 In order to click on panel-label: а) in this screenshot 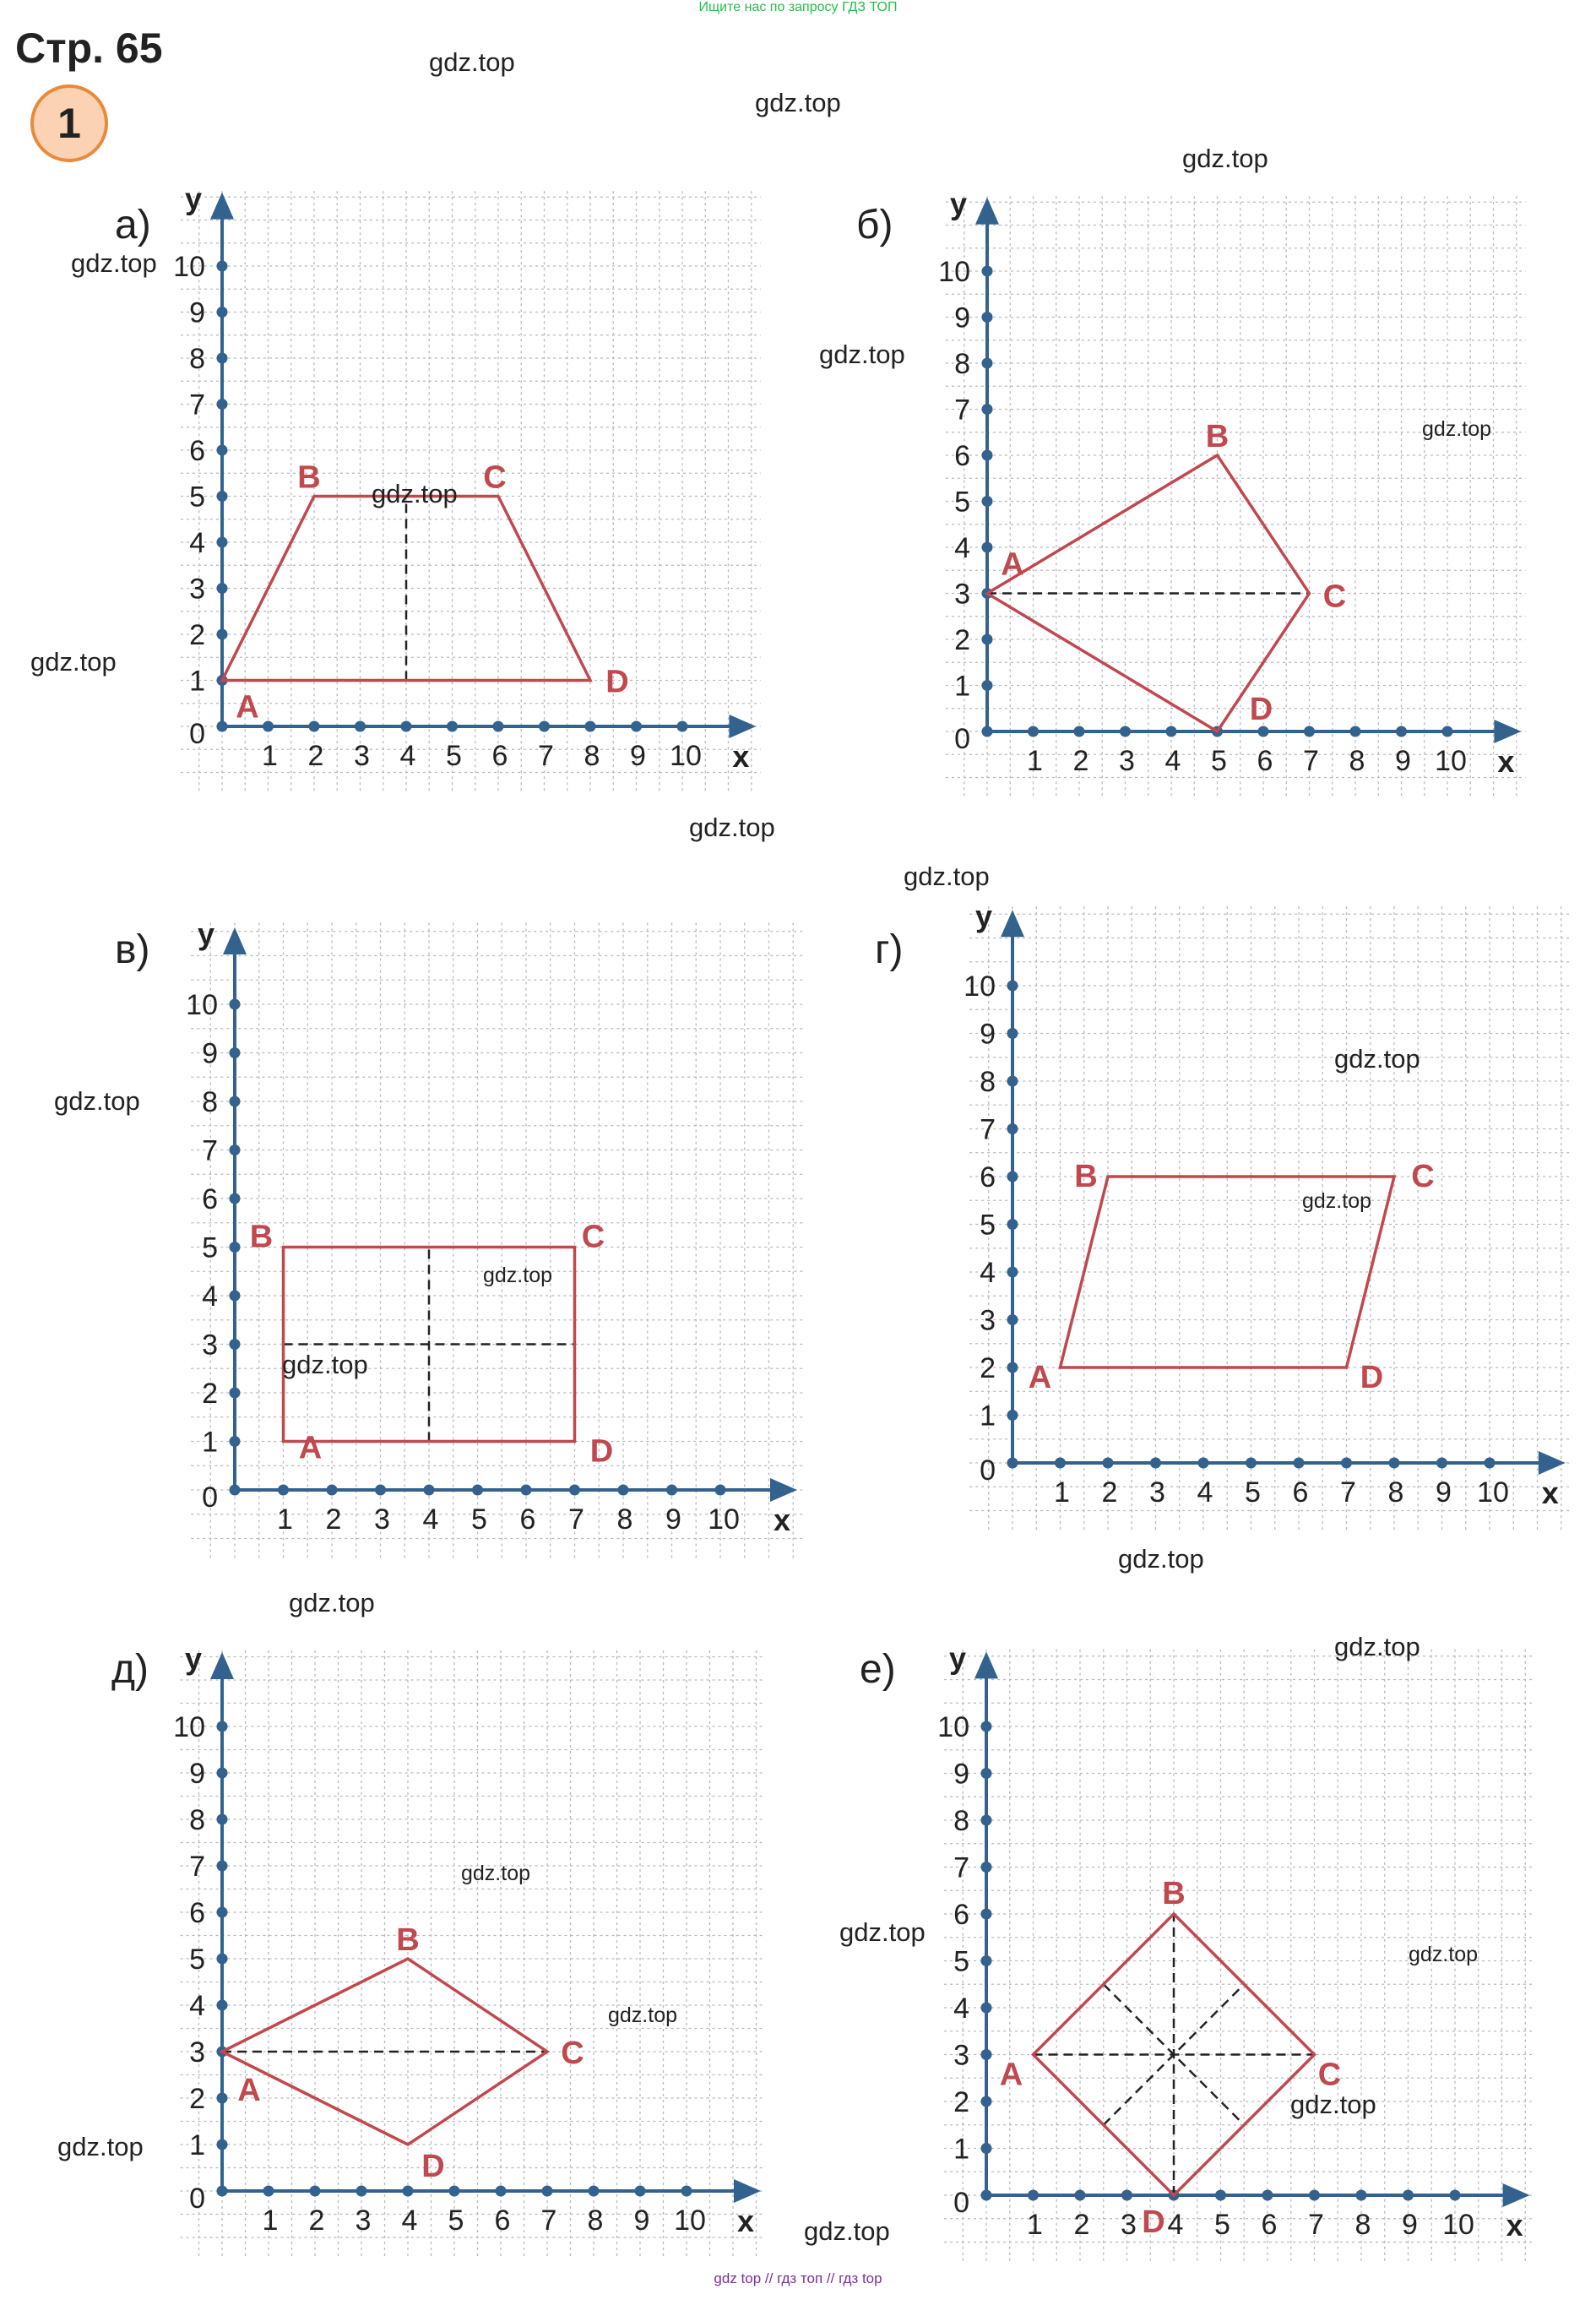, I will do `click(133, 225)`.